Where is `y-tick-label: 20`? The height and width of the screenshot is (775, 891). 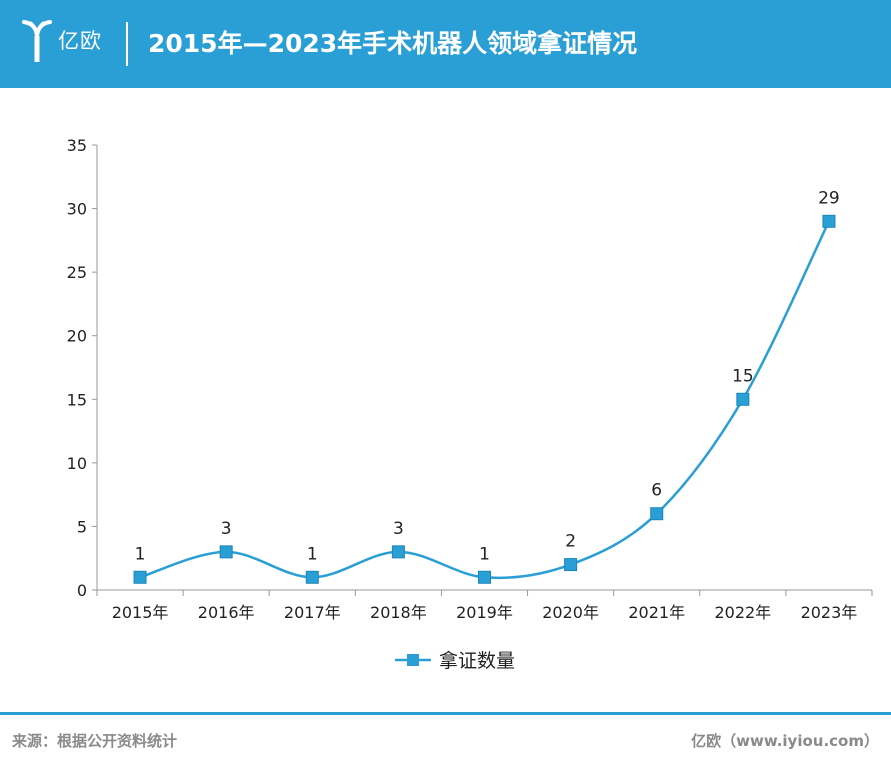
y-tick-label: 20 is located at coordinates (77, 336).